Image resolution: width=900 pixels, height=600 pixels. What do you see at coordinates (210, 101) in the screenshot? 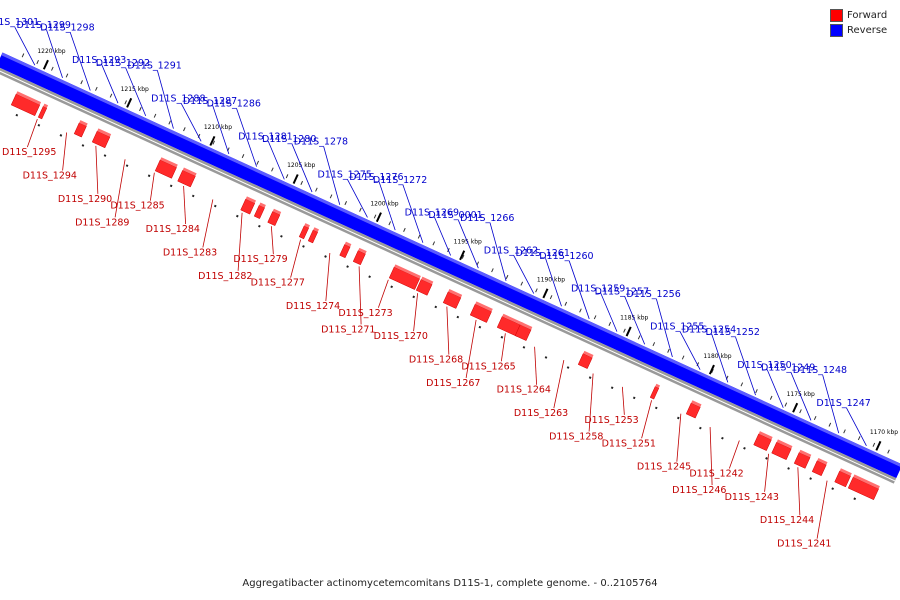
I see `reverse-gene-label: D11S_1287` at bounding box center [210, 101].